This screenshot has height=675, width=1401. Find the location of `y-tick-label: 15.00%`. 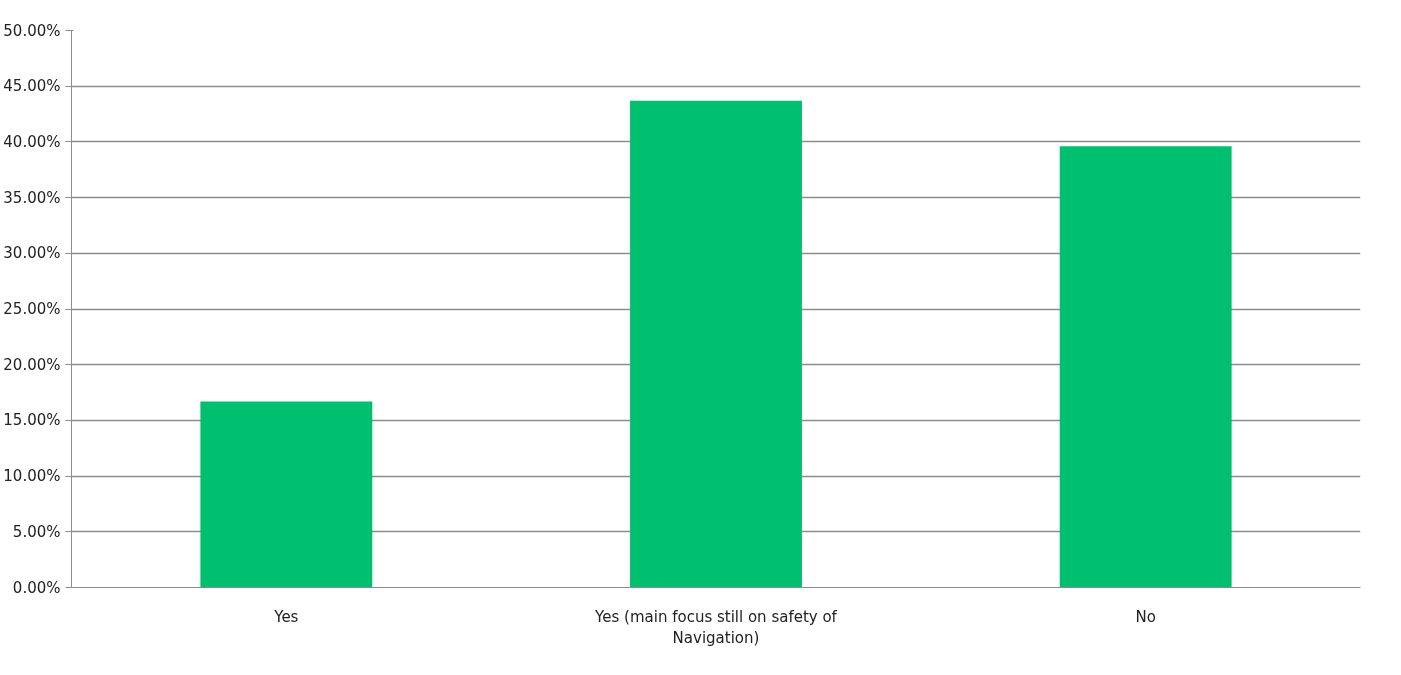

y-tick-label: 15.00% is located at coordinates (32, 420).